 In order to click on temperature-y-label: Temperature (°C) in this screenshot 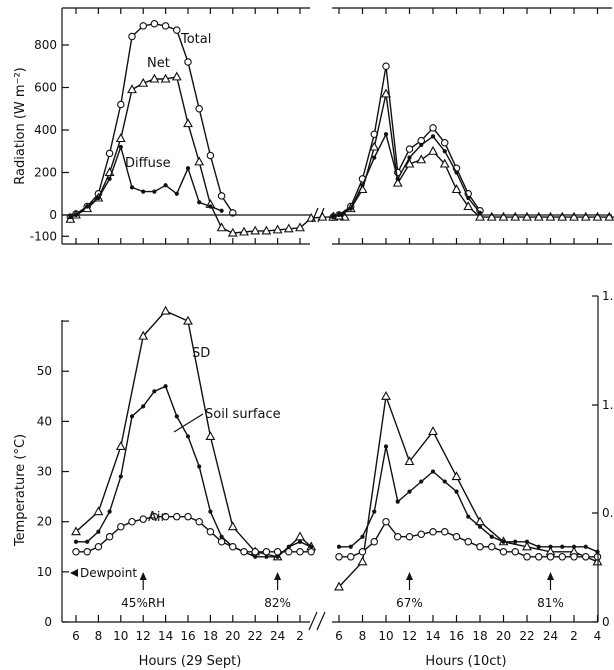, I will do `click(20, 490)`.